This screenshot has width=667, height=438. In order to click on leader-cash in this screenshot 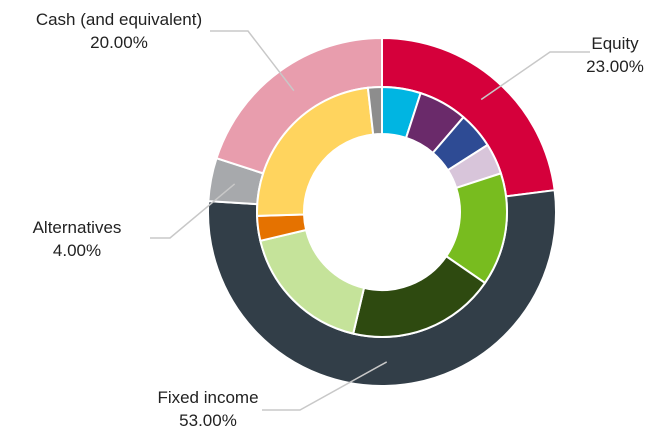, I will do `click(252, 61)`.